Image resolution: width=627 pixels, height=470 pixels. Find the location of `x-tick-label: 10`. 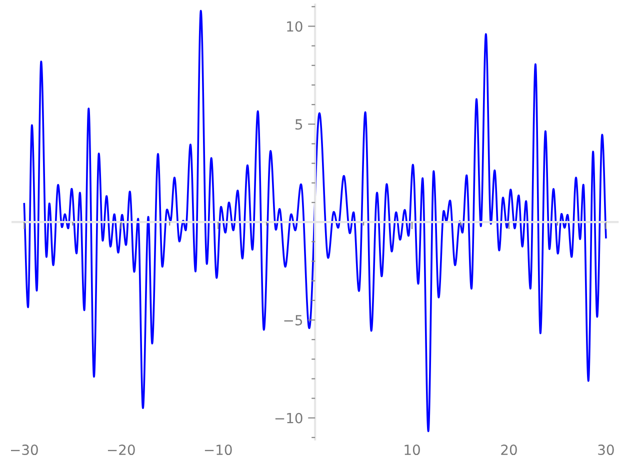

x-tick-label: 10 is located at coordinates (412, 450).